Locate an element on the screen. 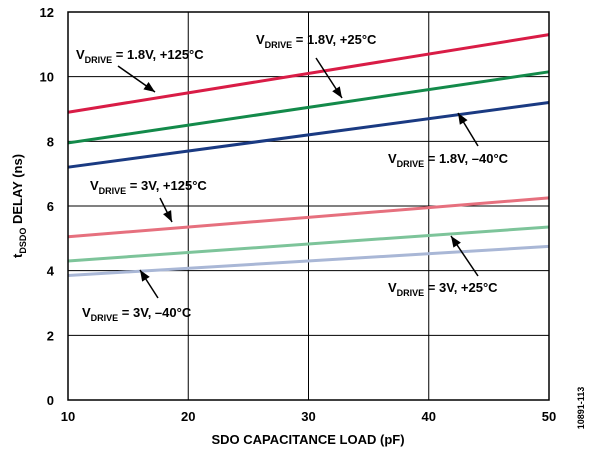 Image resolution: width=592 pixels, height=456 pixels. x-tick-label: 10 is located at coordinates (68, 416).